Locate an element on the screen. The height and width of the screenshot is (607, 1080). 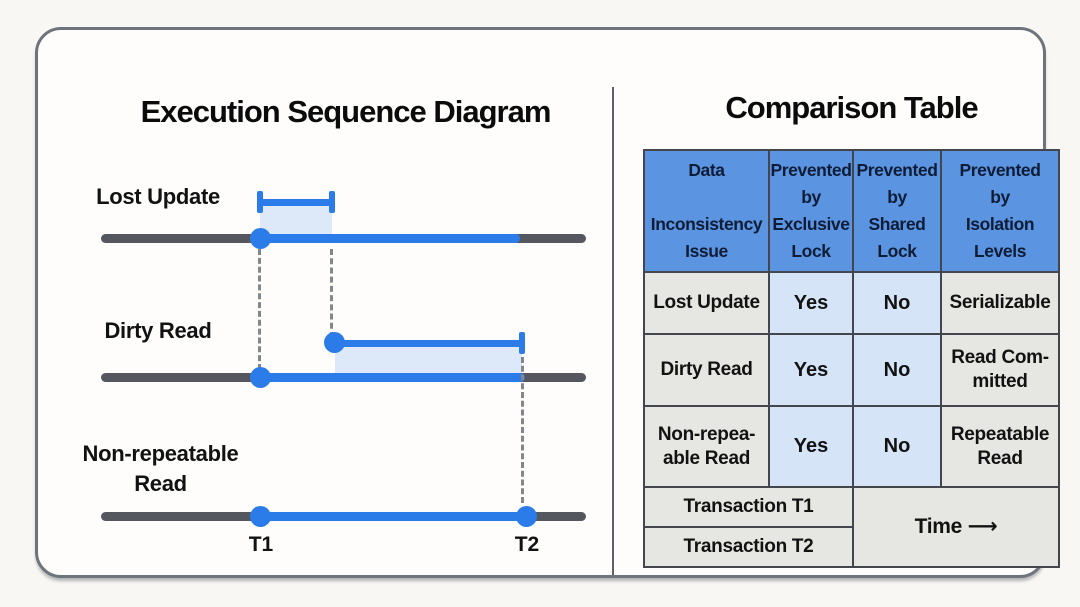
dashed-guide-t2 is located at coordinates (522, 430).